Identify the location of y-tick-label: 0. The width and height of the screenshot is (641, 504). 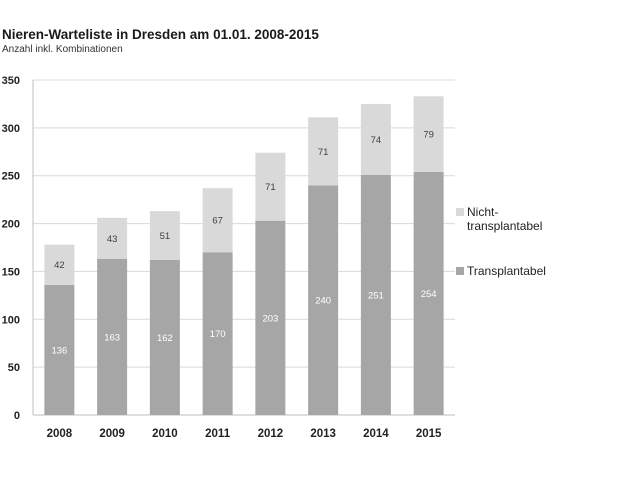
(17, 416).